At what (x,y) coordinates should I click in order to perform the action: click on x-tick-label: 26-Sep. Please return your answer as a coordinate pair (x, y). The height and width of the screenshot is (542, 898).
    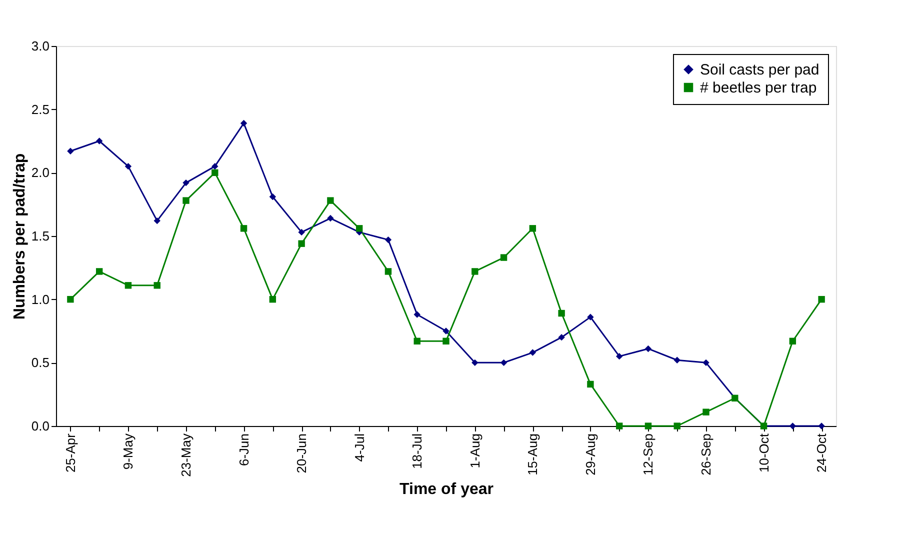
    Looking at the image, I should click on (706, 455).